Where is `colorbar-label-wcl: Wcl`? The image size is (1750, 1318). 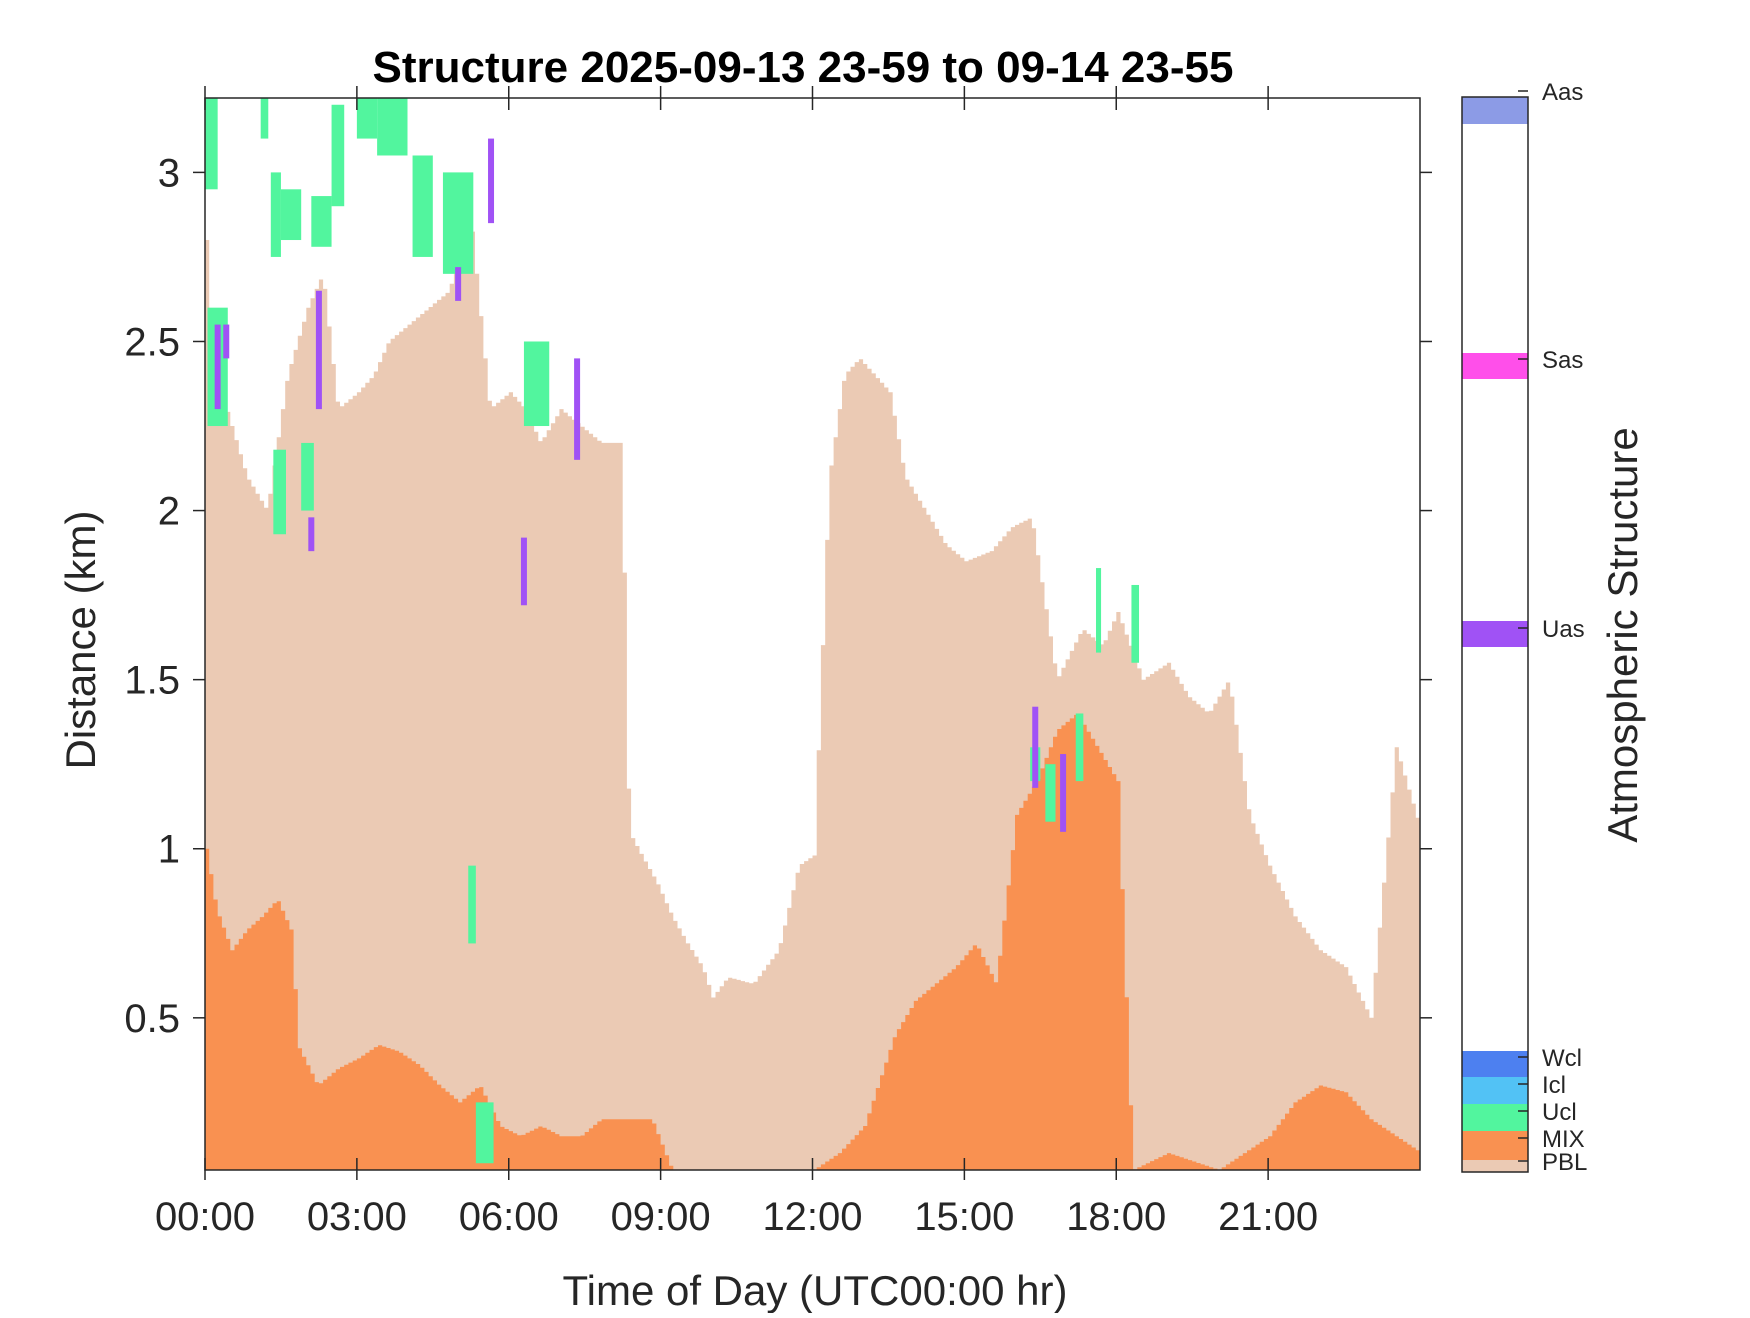
colorbar-label-wcl: Wcl is located at coordinates (1562, 1058).